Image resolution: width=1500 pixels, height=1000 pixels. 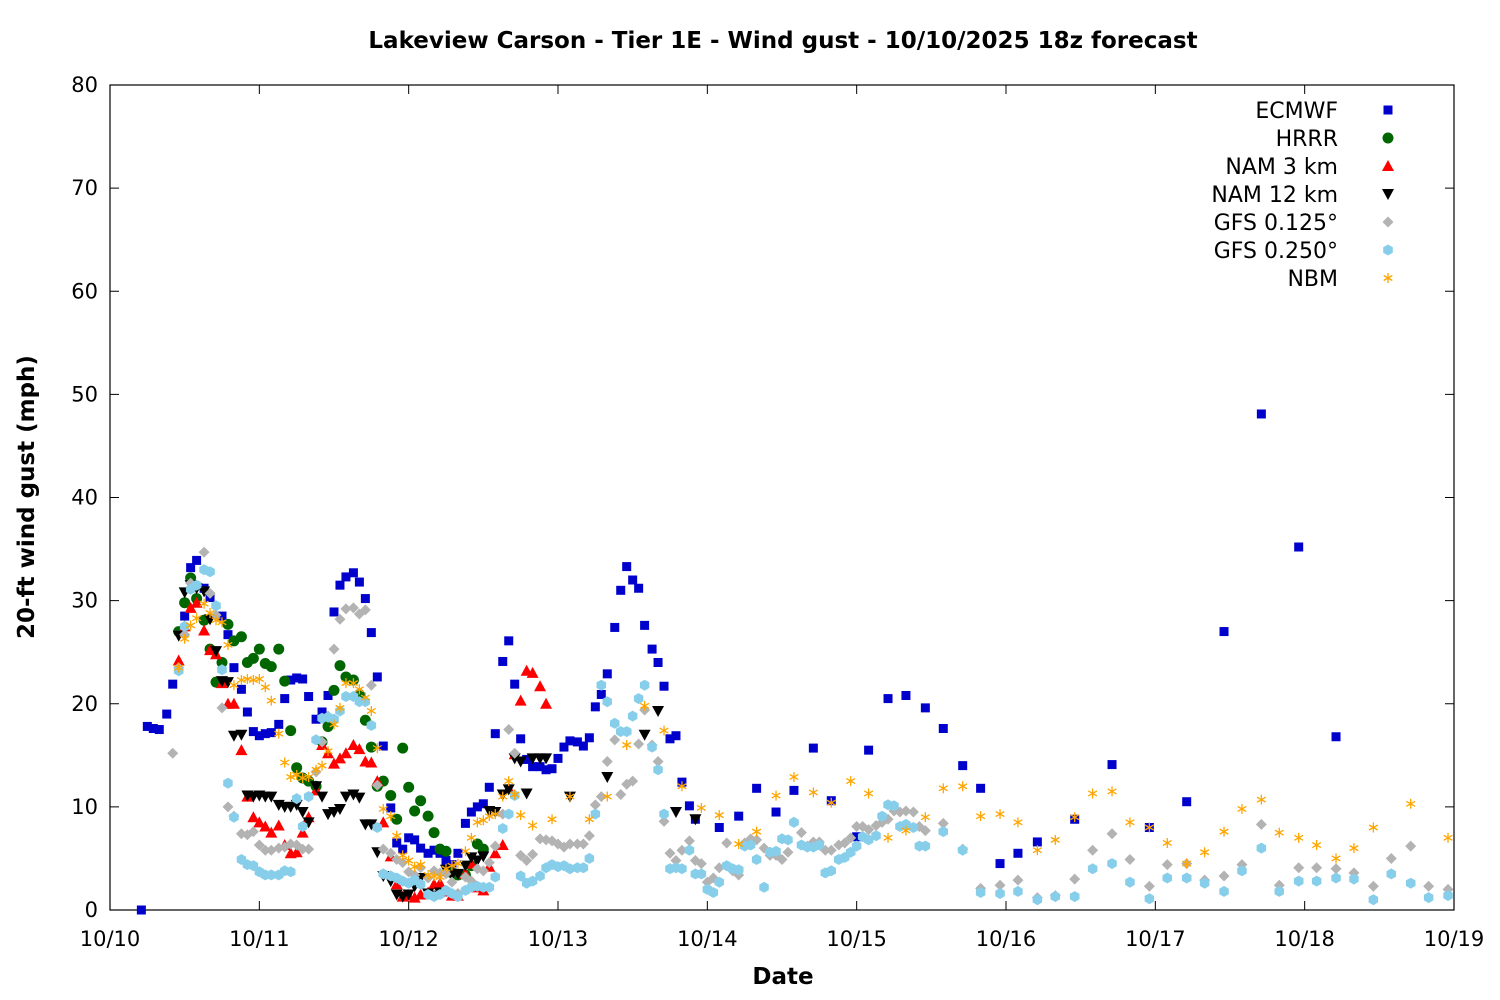 I want to click on x-tick-label: 10/17, so click(x=1155, y=939).